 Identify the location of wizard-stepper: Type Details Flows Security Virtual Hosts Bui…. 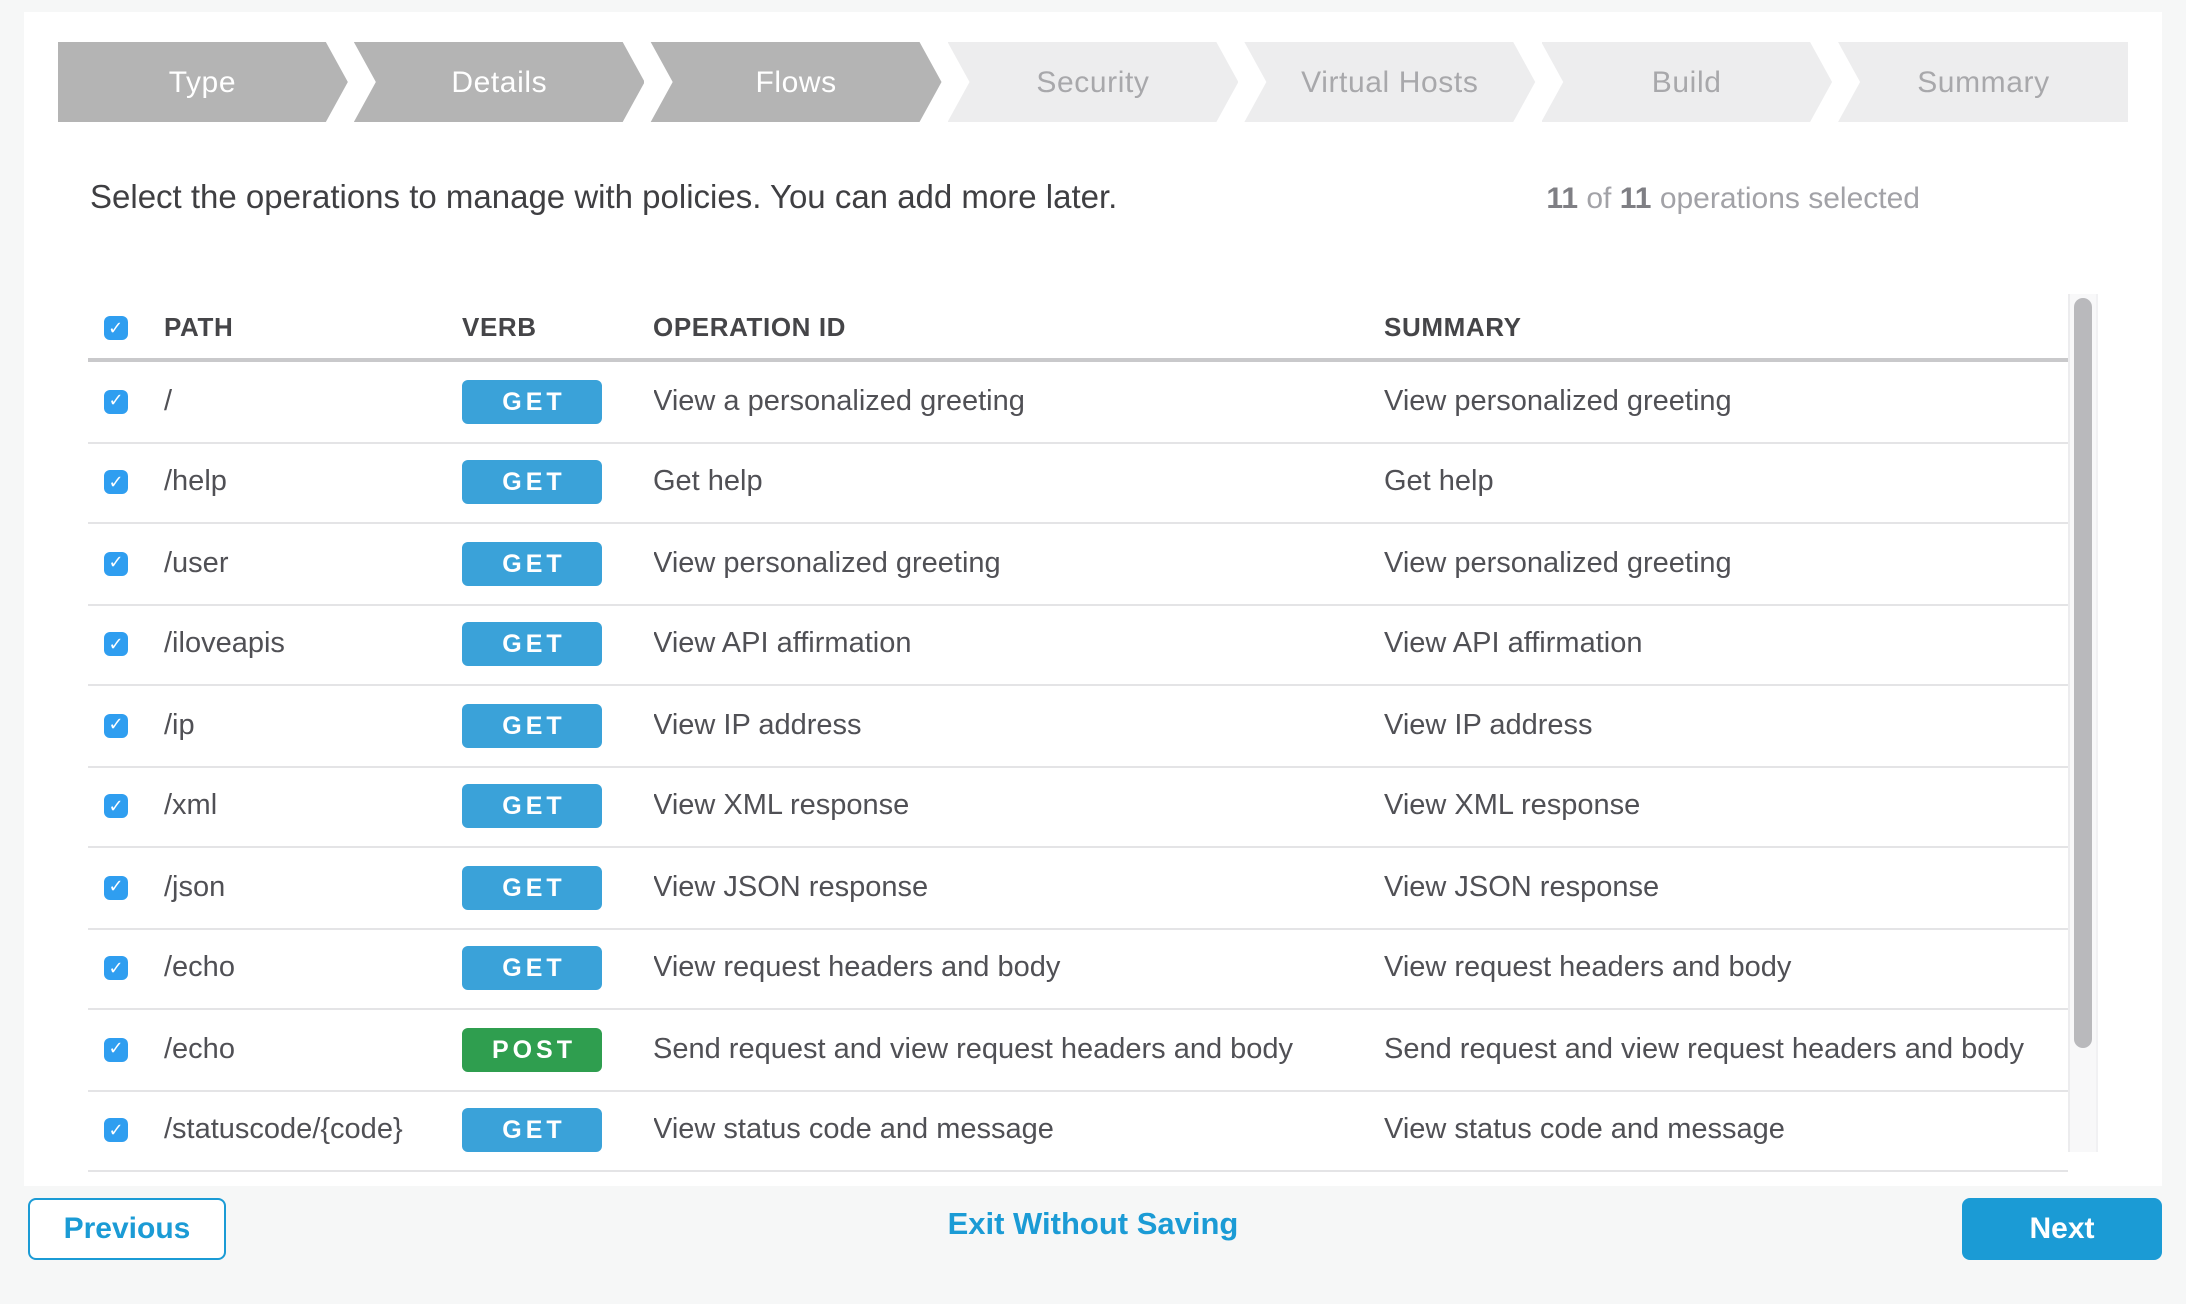
(1093, 82).